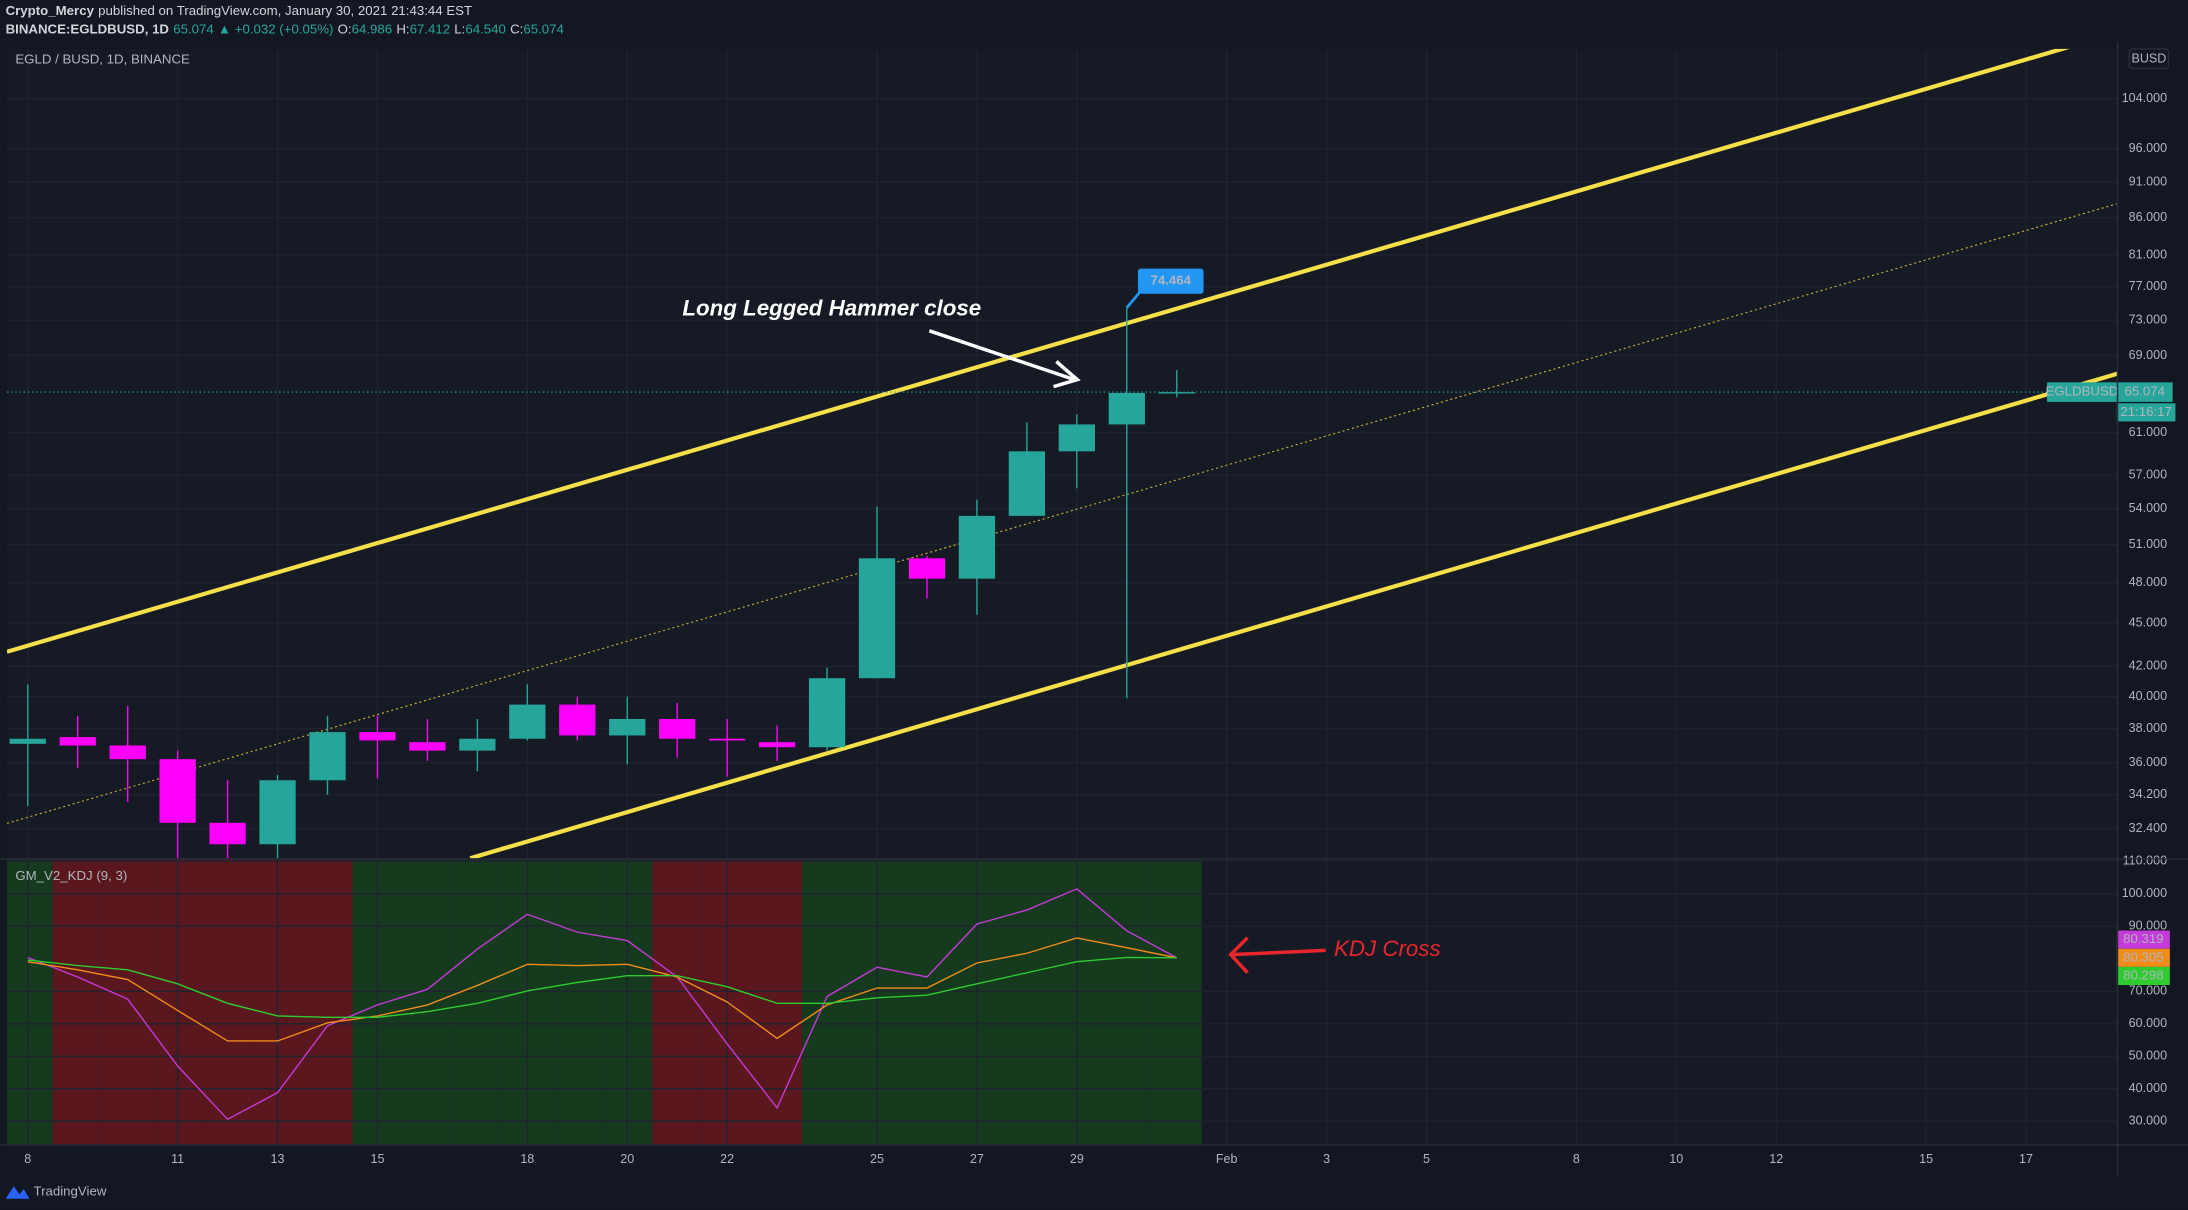 Image resolution: width=2188 pixels, height=1210 pixels. What do you see at coordinates (831, 308) in the screenshot?
I see `annotation: Long Legged Hammer close` at bounding box center [831, 308].